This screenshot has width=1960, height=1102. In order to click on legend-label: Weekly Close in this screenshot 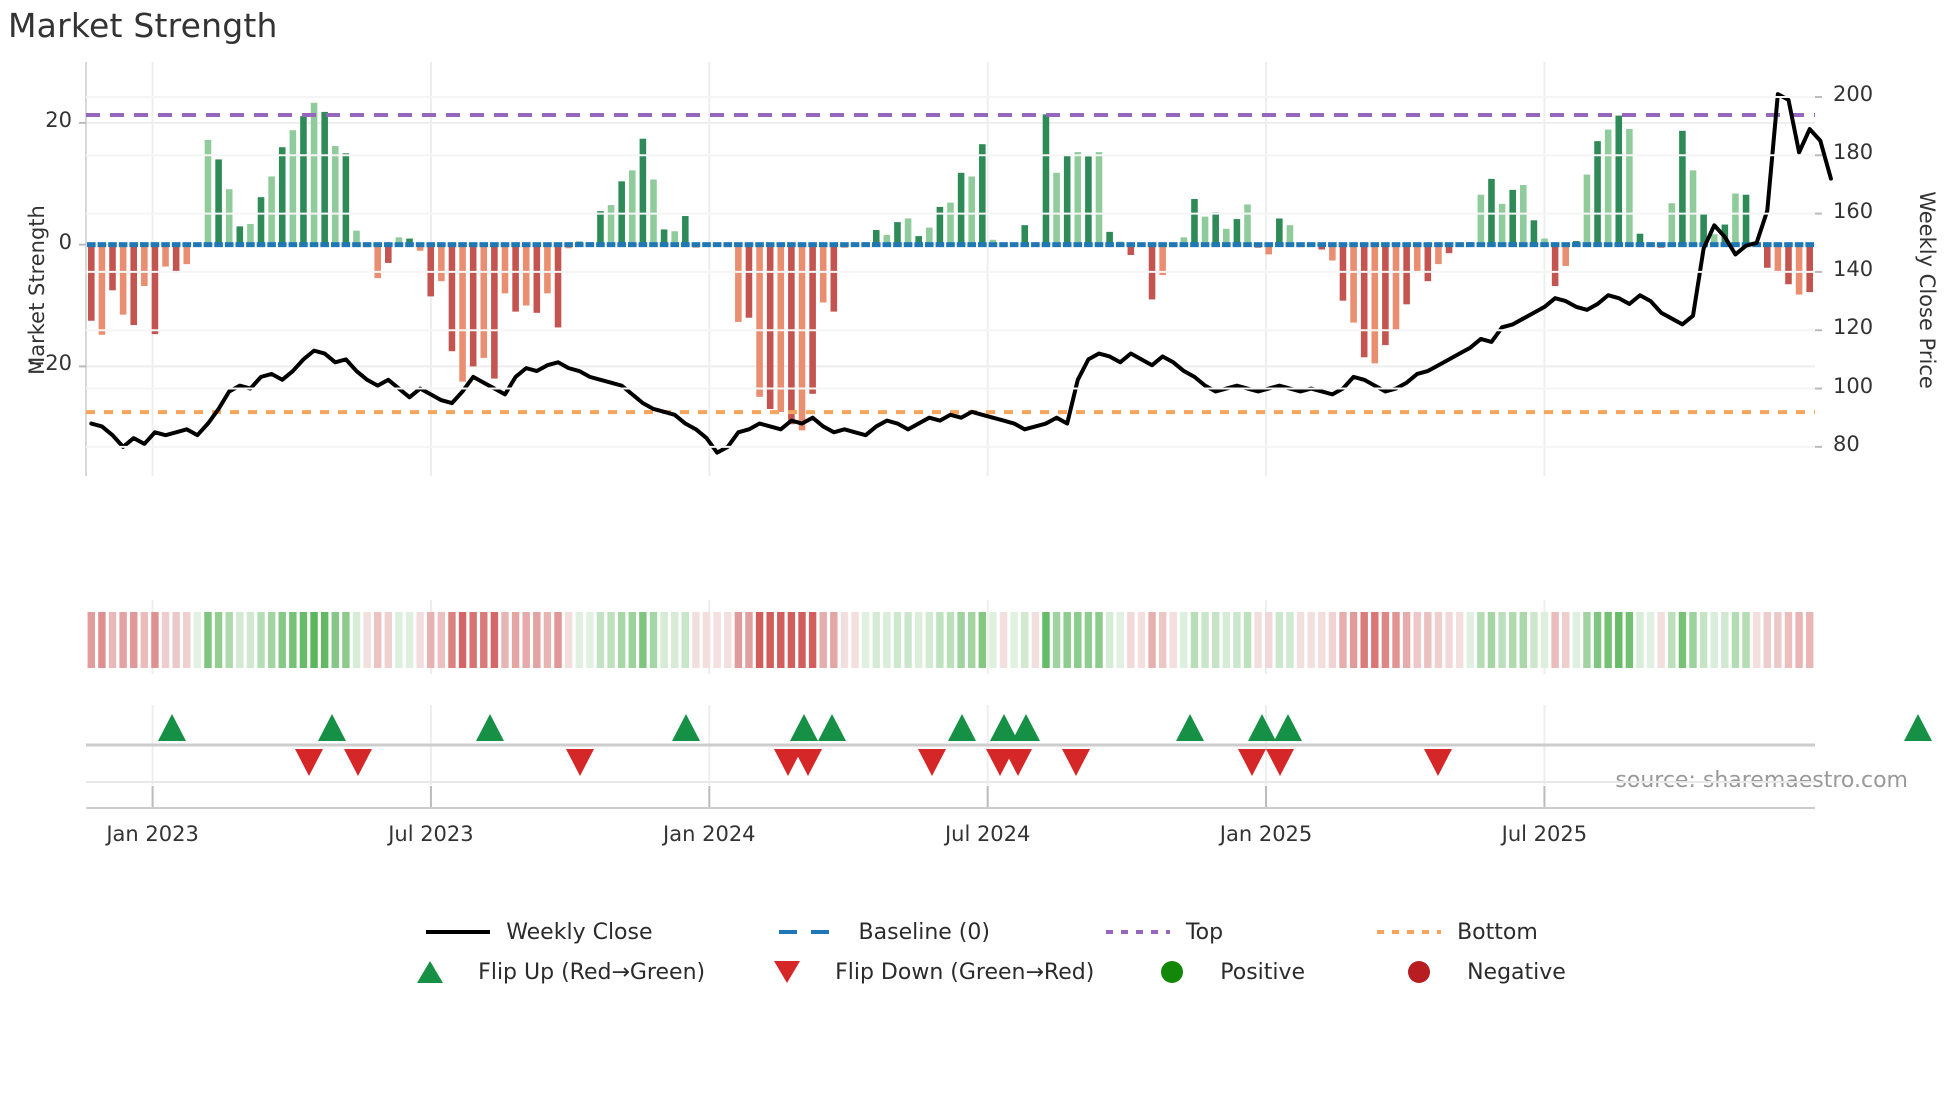, I will do `click(579, 932)`.